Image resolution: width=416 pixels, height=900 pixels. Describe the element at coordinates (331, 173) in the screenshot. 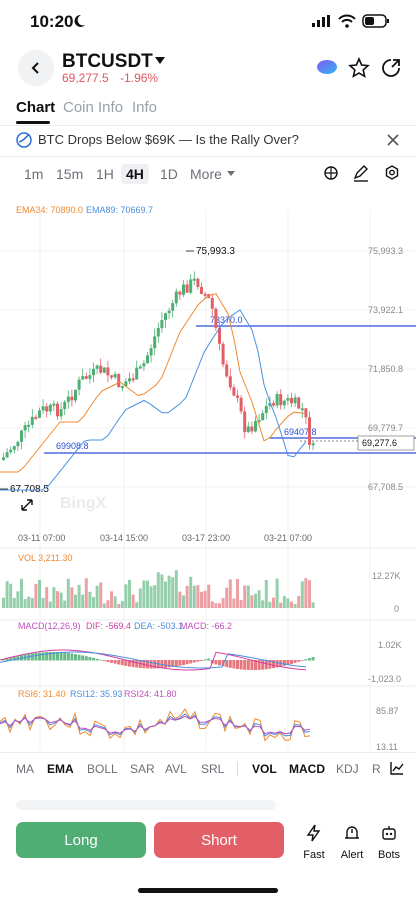

I see `indicator-tool-icon` at that location.